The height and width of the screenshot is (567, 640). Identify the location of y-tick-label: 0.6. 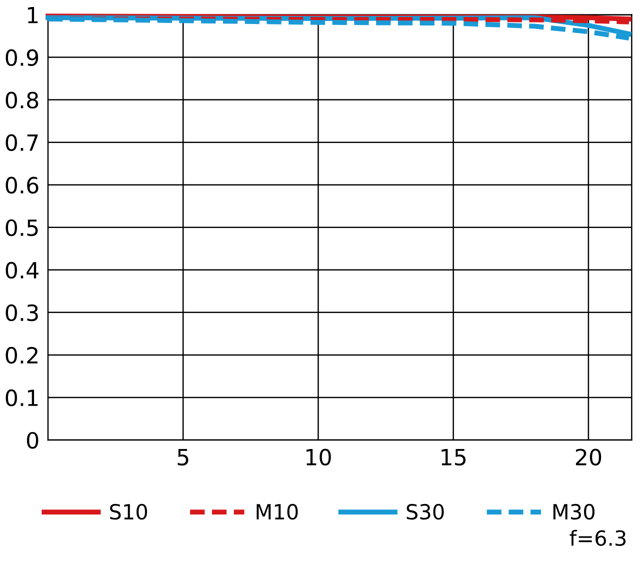
(22, 185).